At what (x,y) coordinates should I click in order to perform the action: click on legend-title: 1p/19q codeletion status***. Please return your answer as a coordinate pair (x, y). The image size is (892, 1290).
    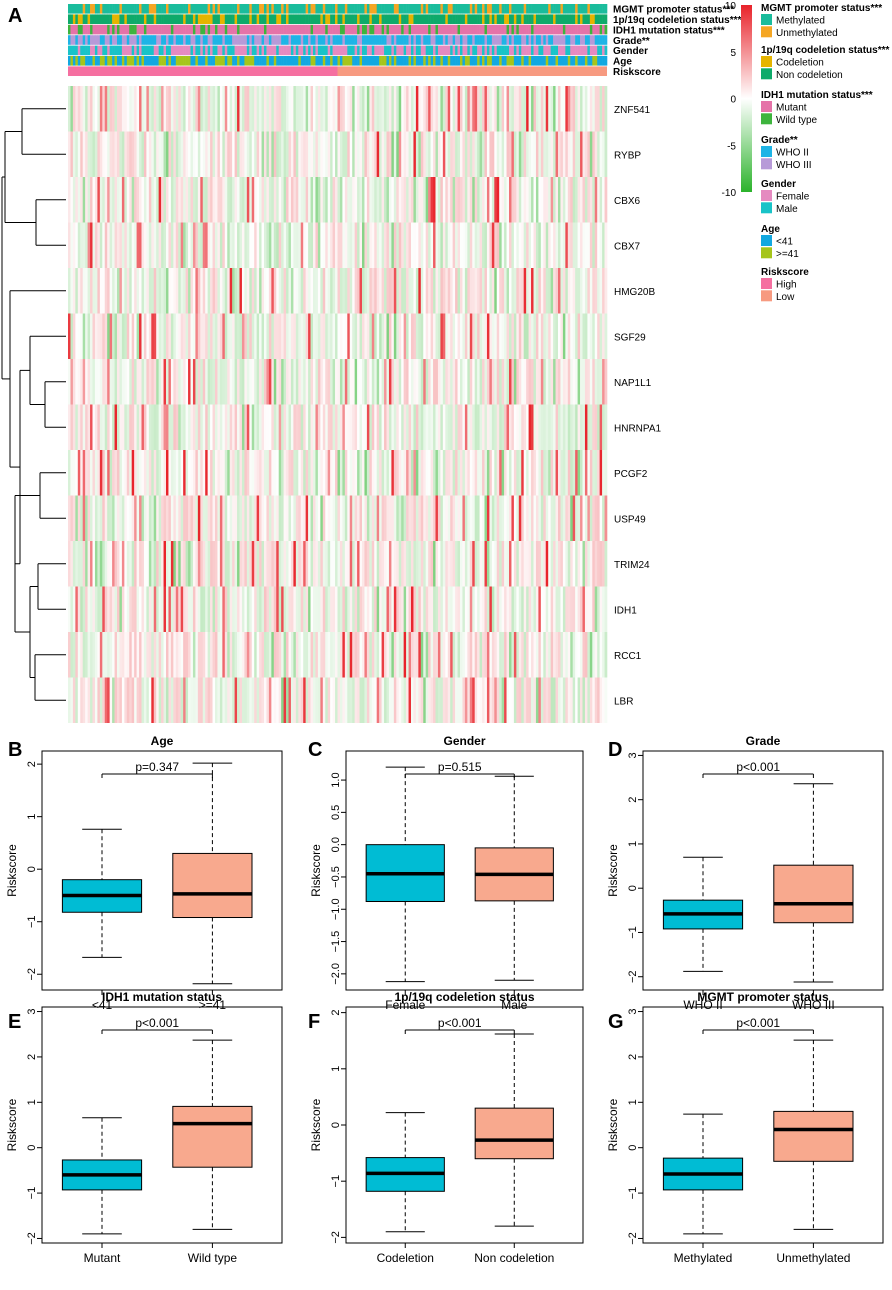
    Looking at the image, I should click on (825, 50).